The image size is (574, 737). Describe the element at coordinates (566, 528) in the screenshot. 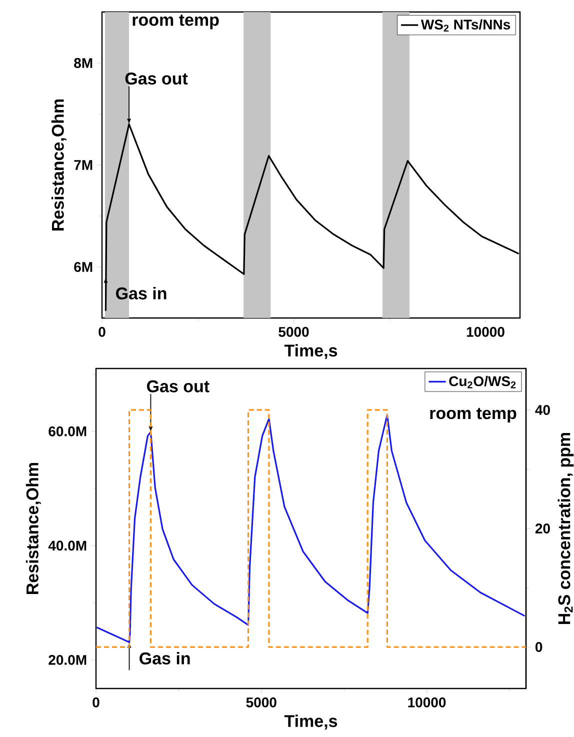

I see `y2-axis-title: H$_{2}$S concentration, ppm` at that location.